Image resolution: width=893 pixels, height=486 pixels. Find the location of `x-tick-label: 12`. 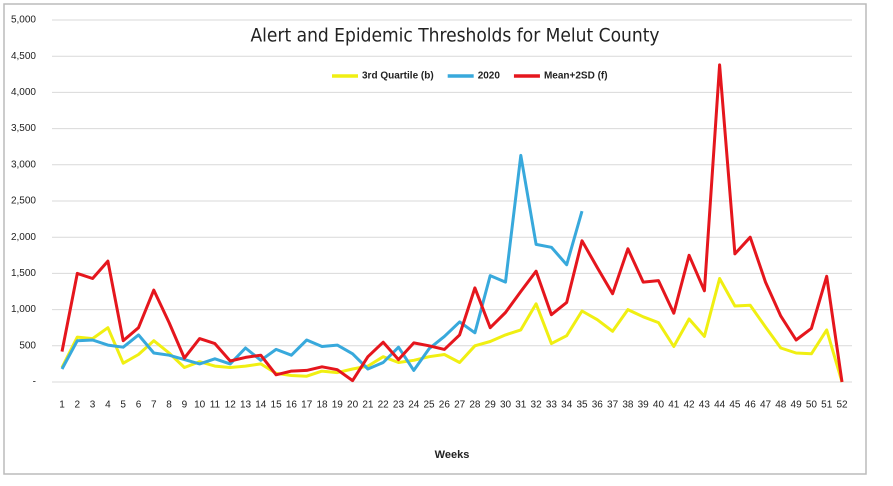

x-tick-label: 12 is located at coordinates (231, 405).